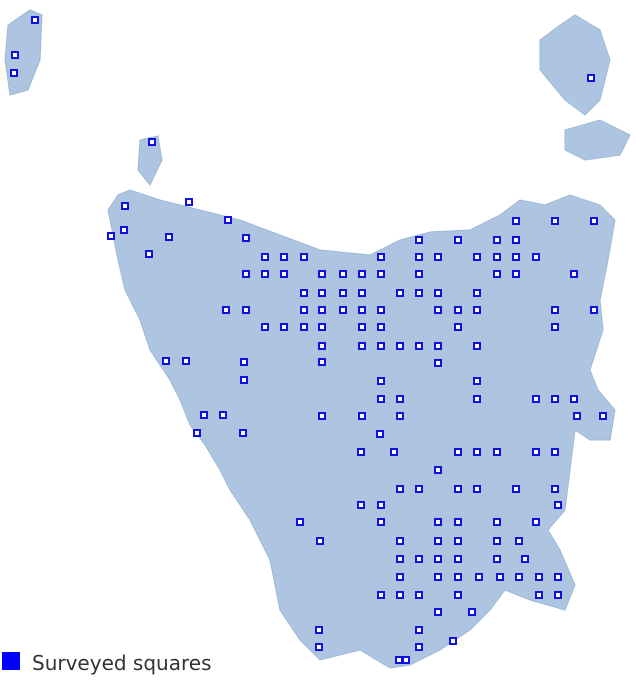  What do you see at coordinates (150, 160) in the screenshot?
I see `robbins-island` at bounding box center [150, 160].